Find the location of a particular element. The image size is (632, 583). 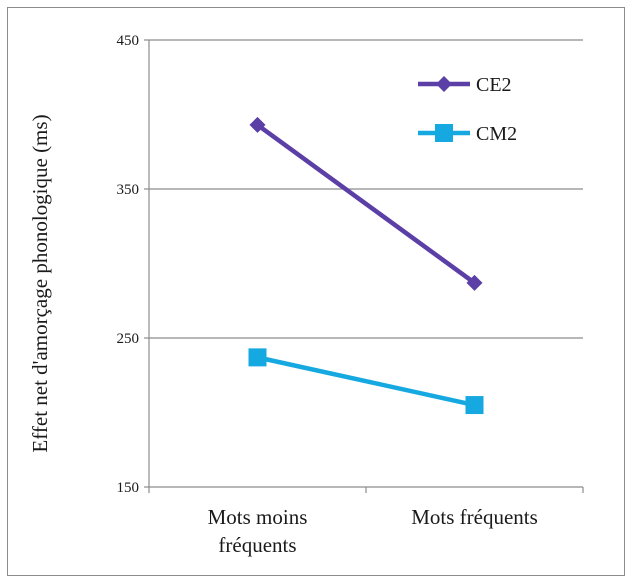

y-tick-label: 450 is located at coordinates (128, 41).